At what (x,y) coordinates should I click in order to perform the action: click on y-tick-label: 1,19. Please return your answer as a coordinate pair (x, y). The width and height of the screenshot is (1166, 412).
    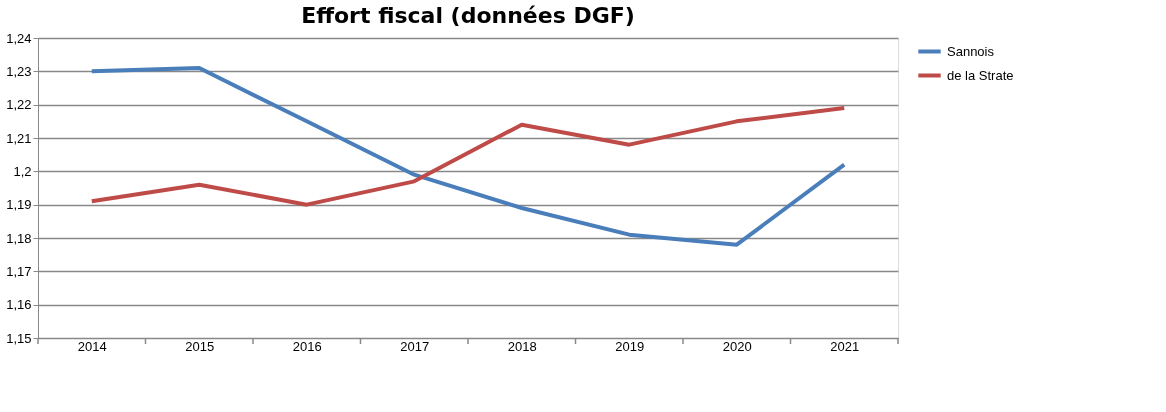
    Looking at the image, I should click on (19, 205).